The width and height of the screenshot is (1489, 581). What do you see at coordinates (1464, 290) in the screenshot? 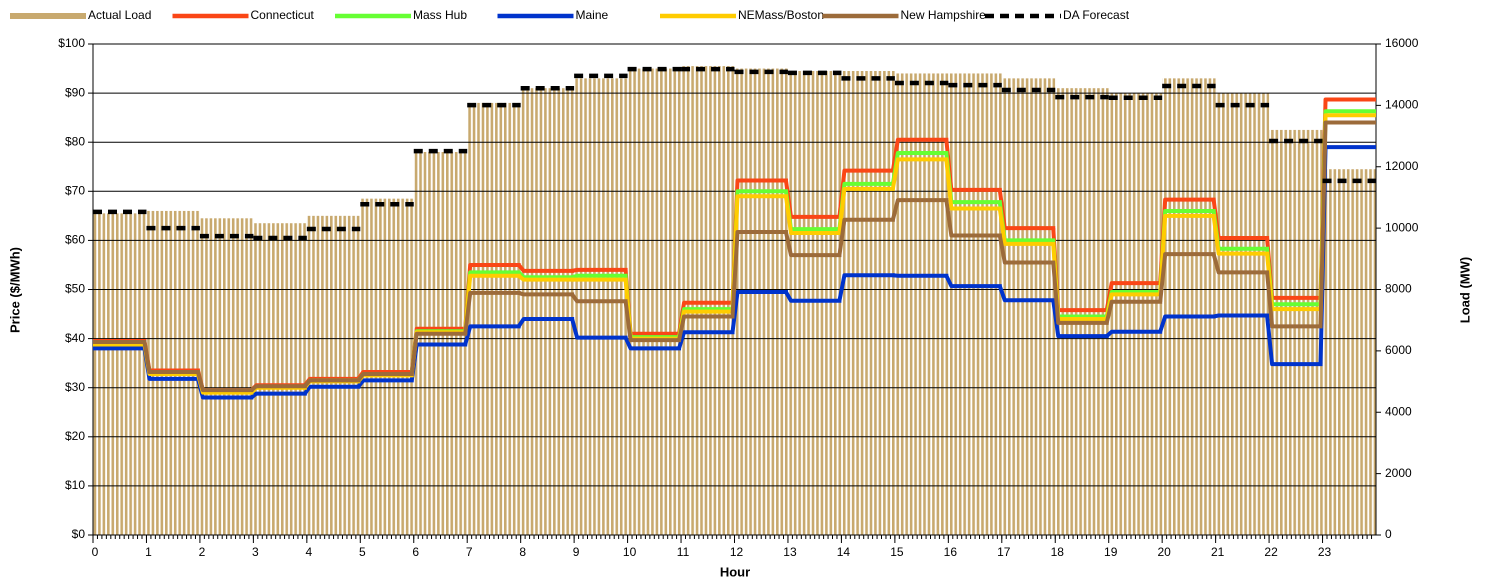
I see `y2-axis-title: Load (MW)` at bounding box center [1464, 290].